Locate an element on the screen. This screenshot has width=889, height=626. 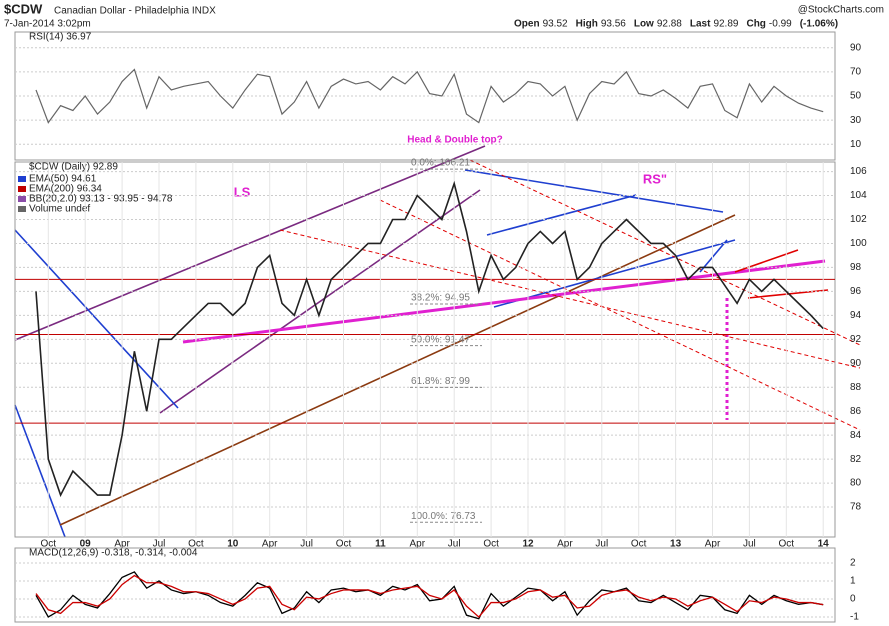
fib-label: 100.0%: 76.73 is located at coordinates (443, 516).